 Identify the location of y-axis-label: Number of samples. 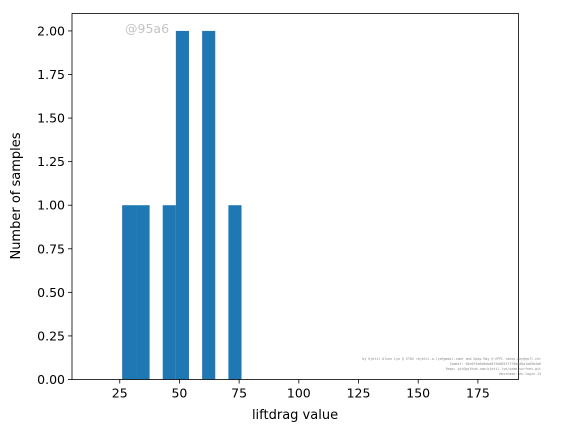
(16, 195).